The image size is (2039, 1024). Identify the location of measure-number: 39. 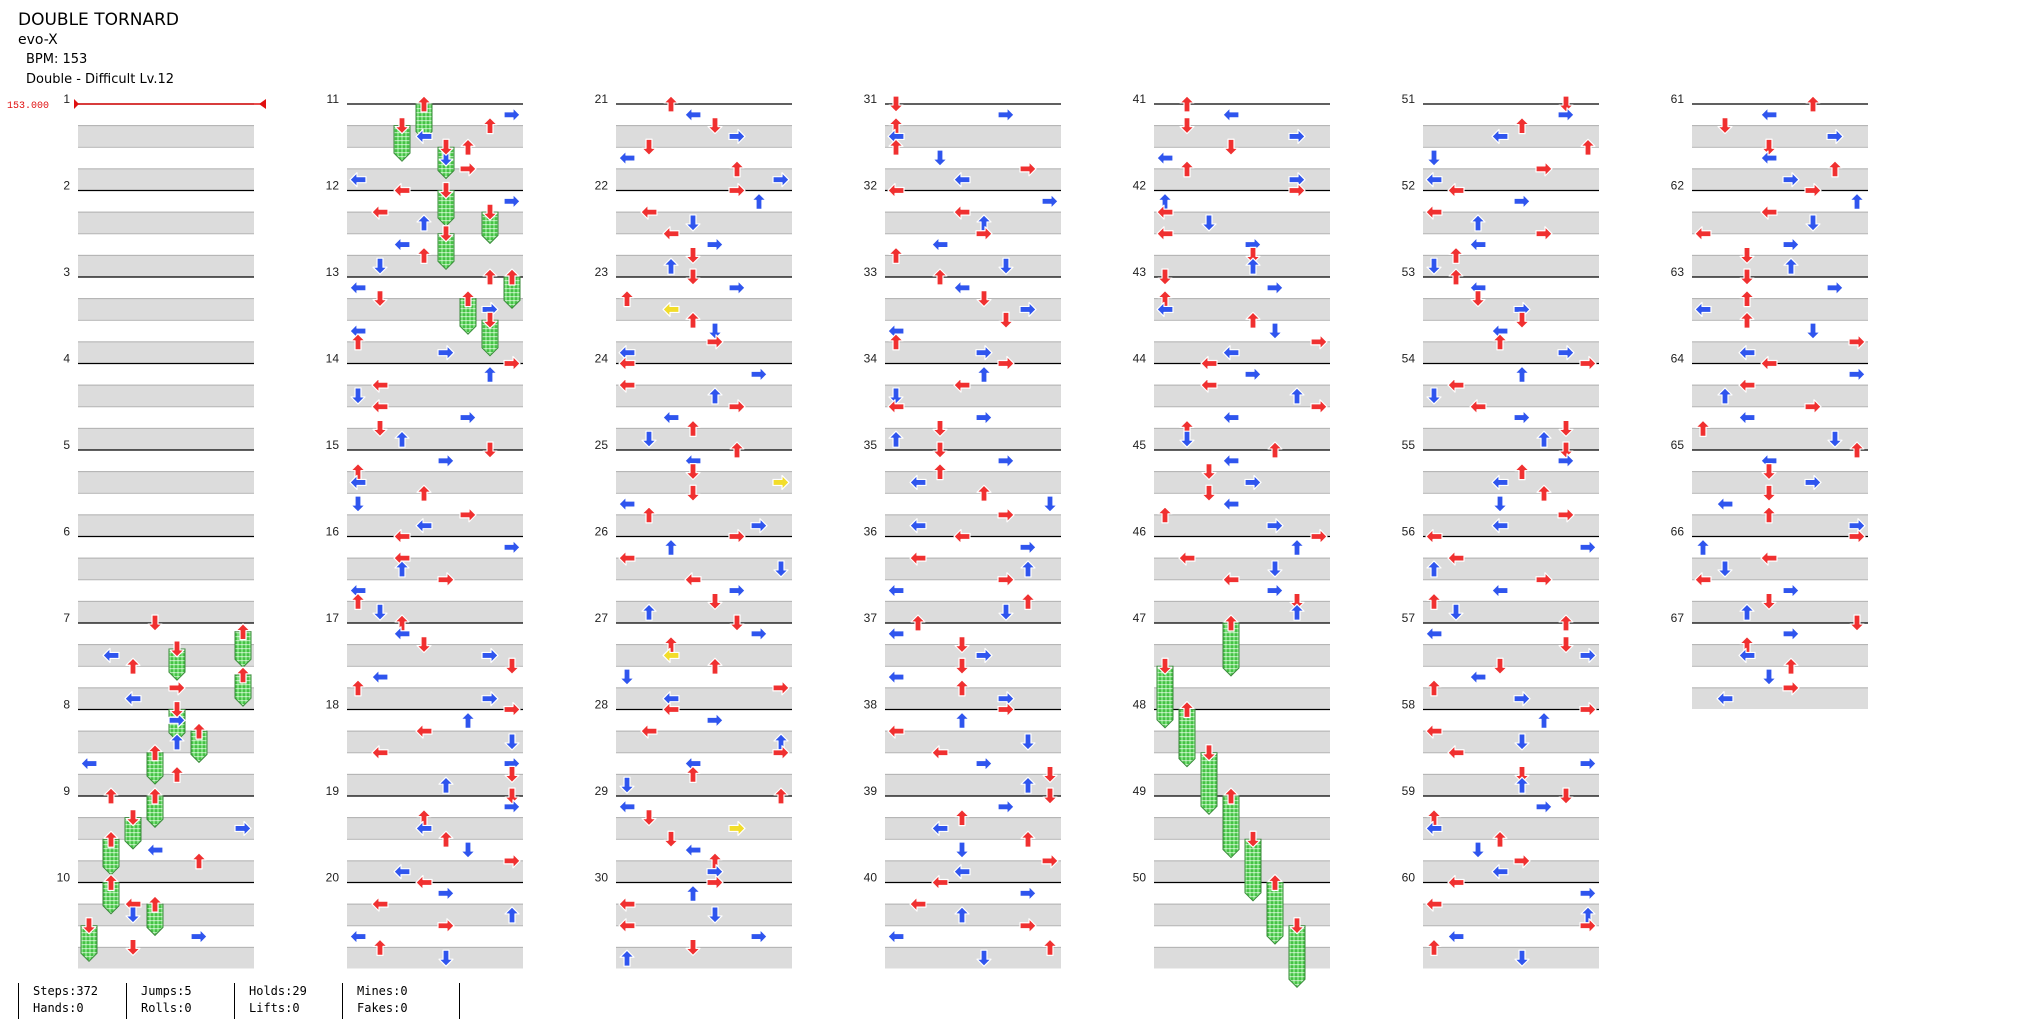
(871, 791).